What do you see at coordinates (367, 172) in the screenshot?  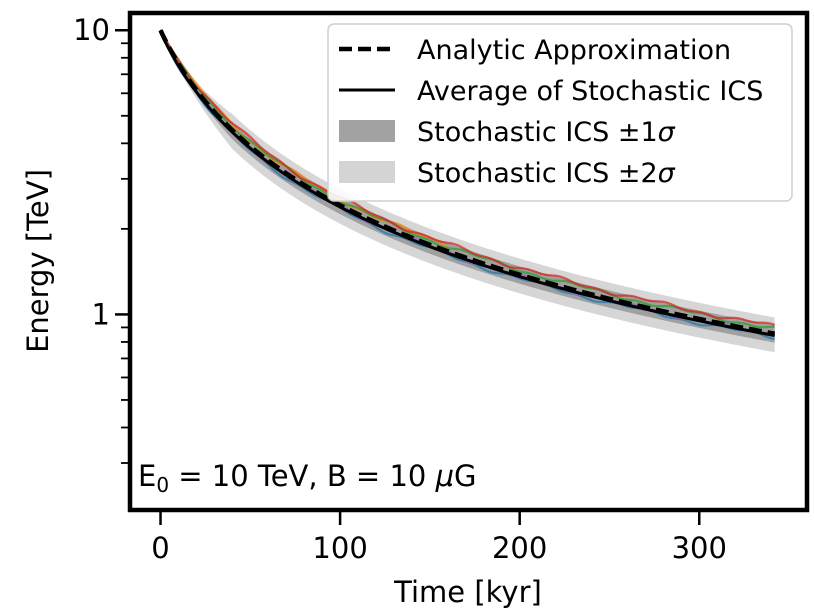 I see `legend-swatch-2sigma` at bounding box center [367, 172].